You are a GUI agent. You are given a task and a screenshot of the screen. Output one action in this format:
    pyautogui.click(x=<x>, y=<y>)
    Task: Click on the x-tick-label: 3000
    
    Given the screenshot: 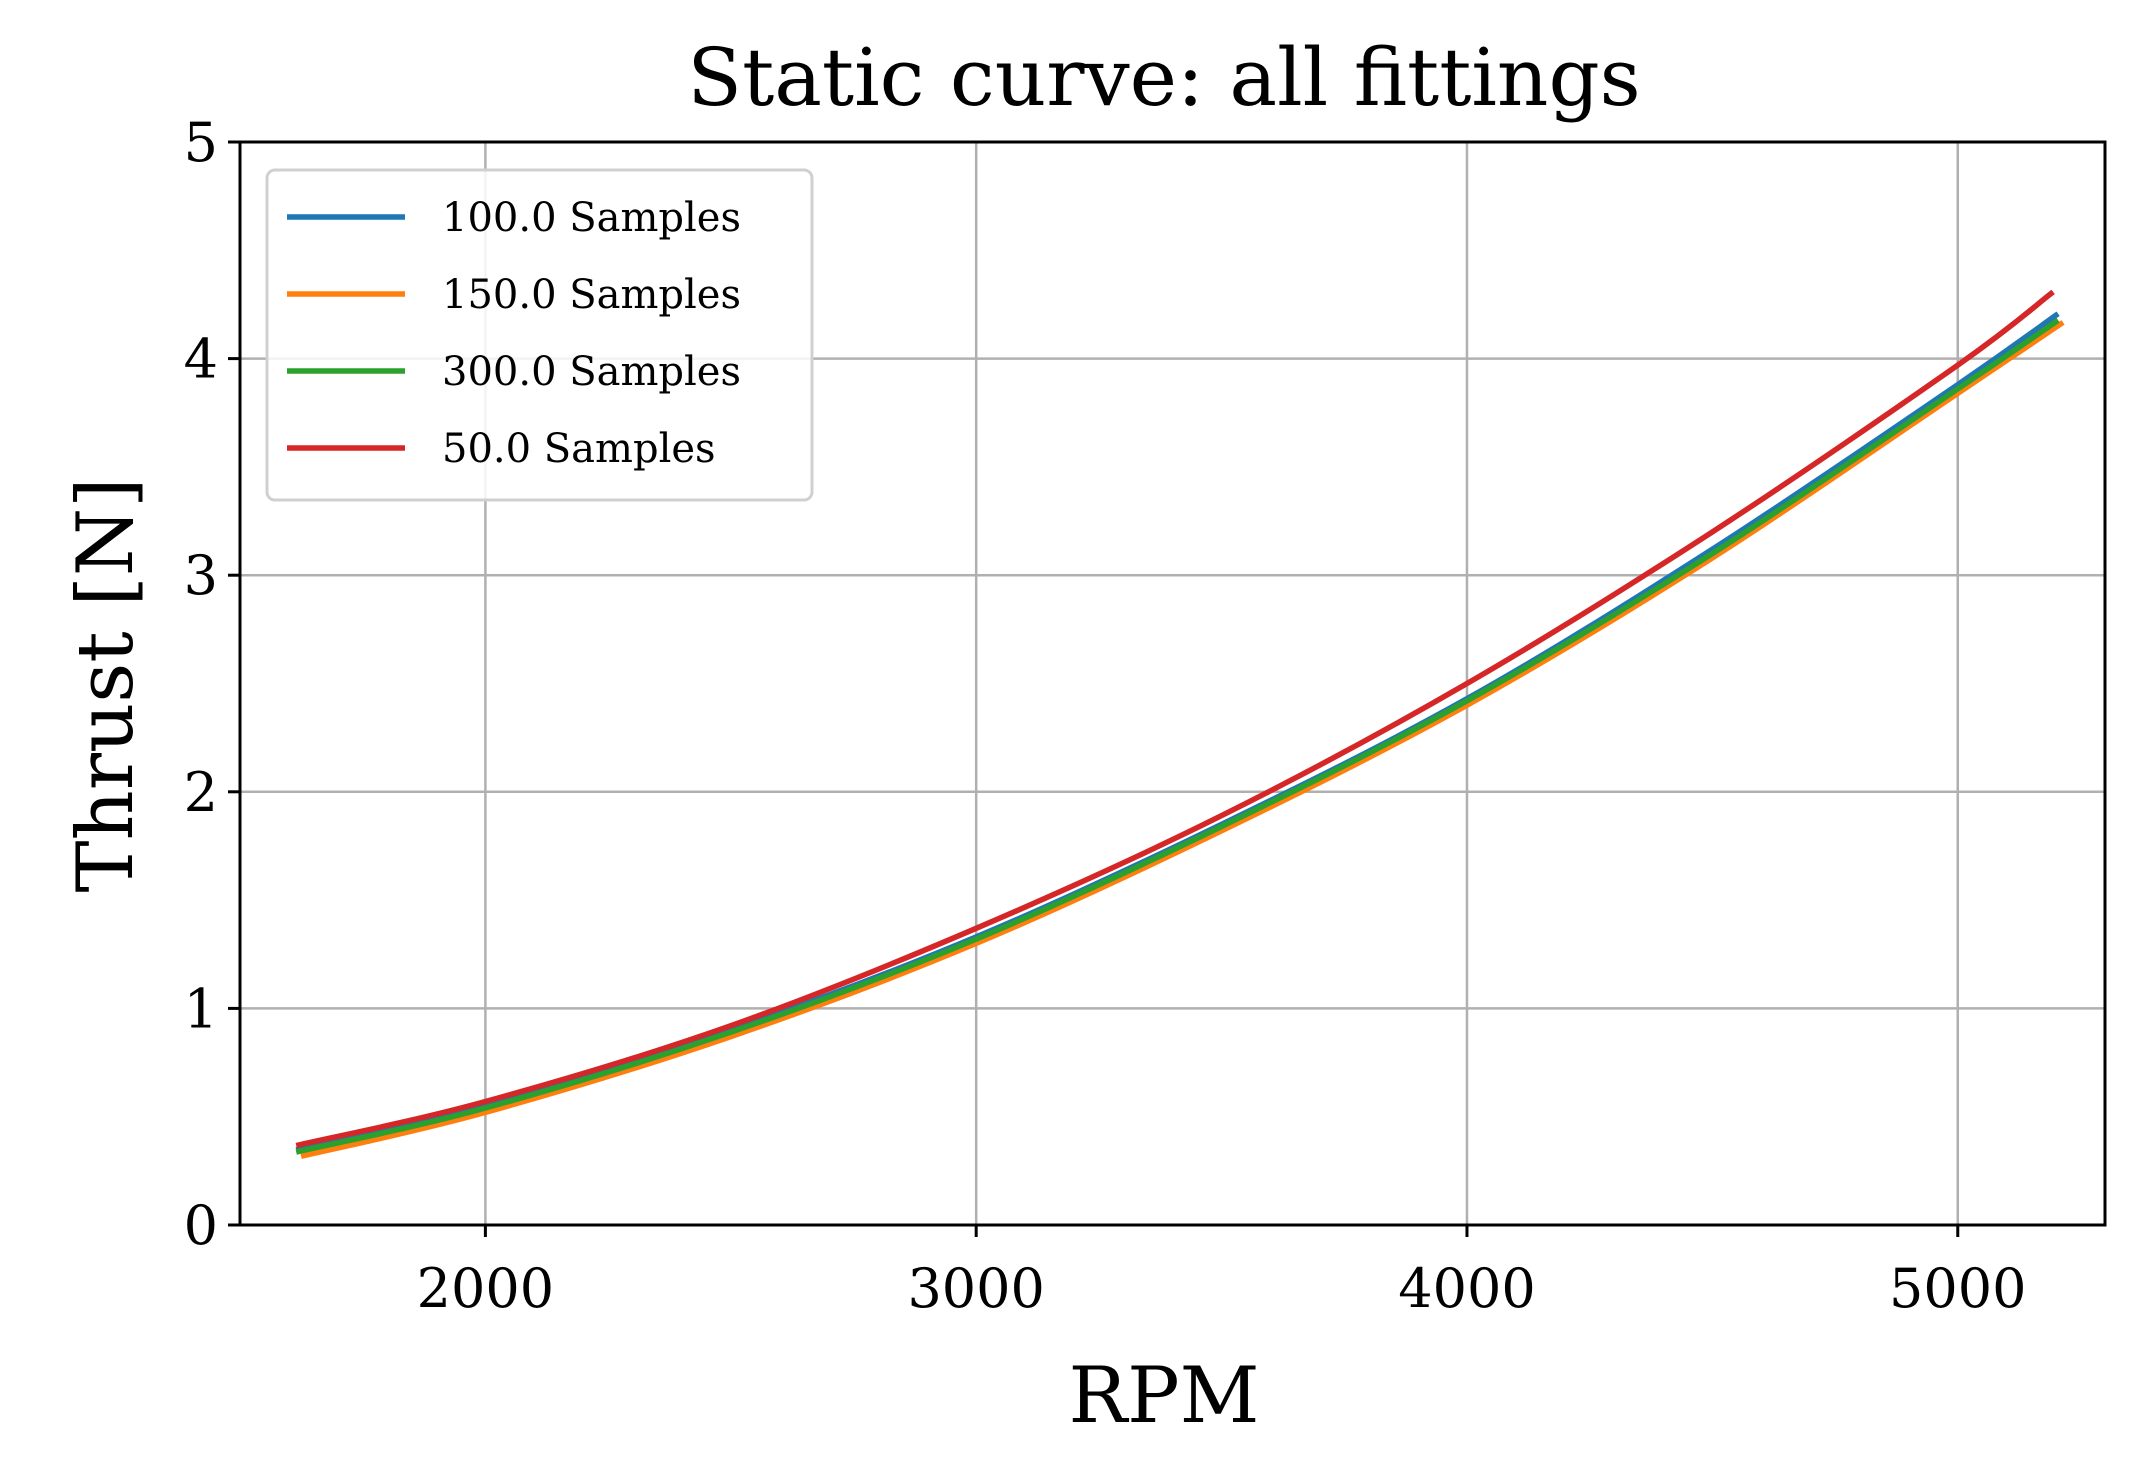 What is the action you would take?
    pyautogui.click(x=975, y=1288)
    